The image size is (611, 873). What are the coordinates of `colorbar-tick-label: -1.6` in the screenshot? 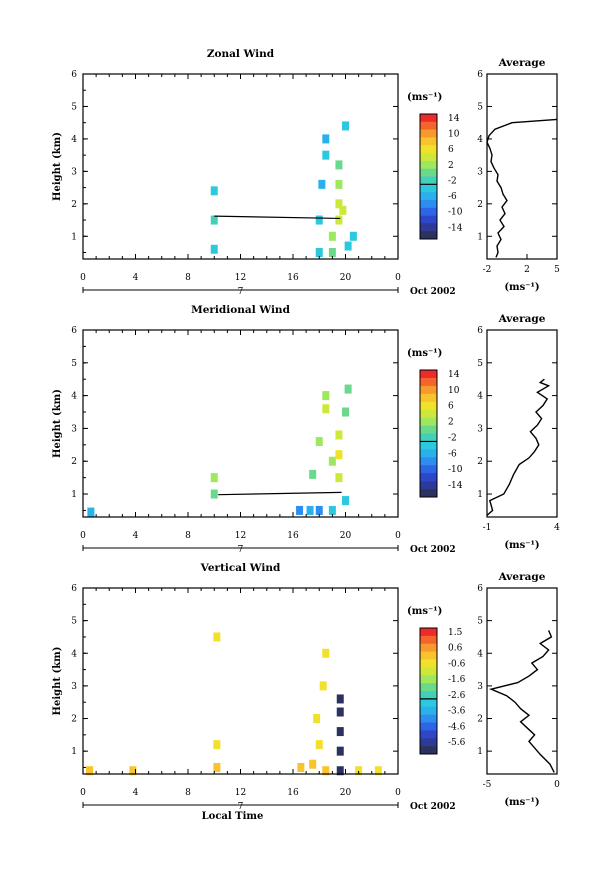 It's located at (457, 680).